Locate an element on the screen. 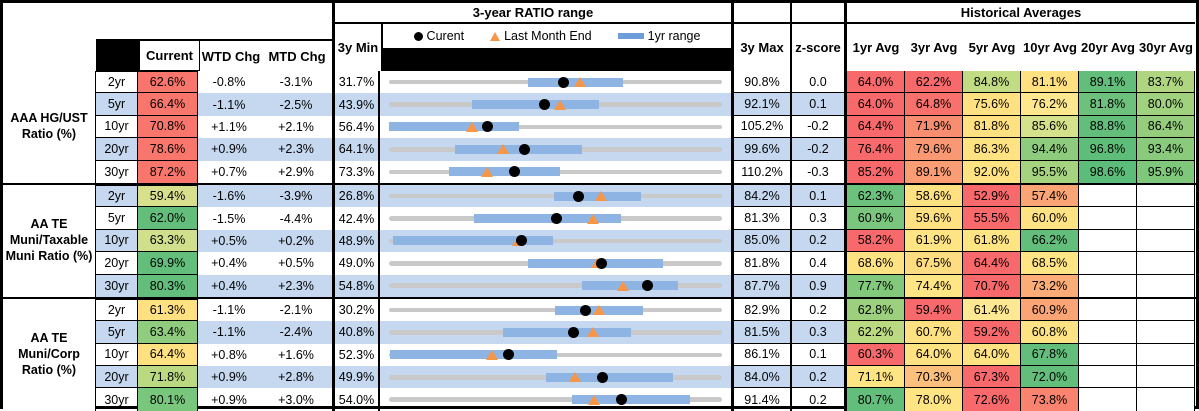 The image size is (1199, 411). cell-avg-1yr-avg: 62.2% is located at coordinates (876, 332).